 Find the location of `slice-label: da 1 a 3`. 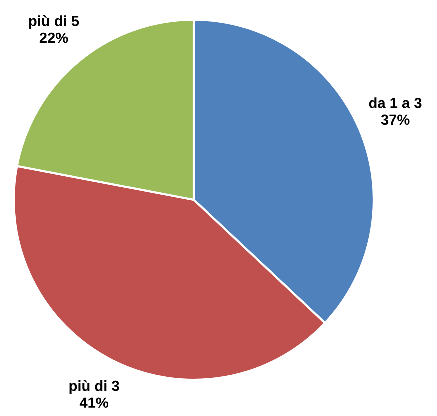

slice-label: da 1 a 3 is located at coordinates (395, 103).